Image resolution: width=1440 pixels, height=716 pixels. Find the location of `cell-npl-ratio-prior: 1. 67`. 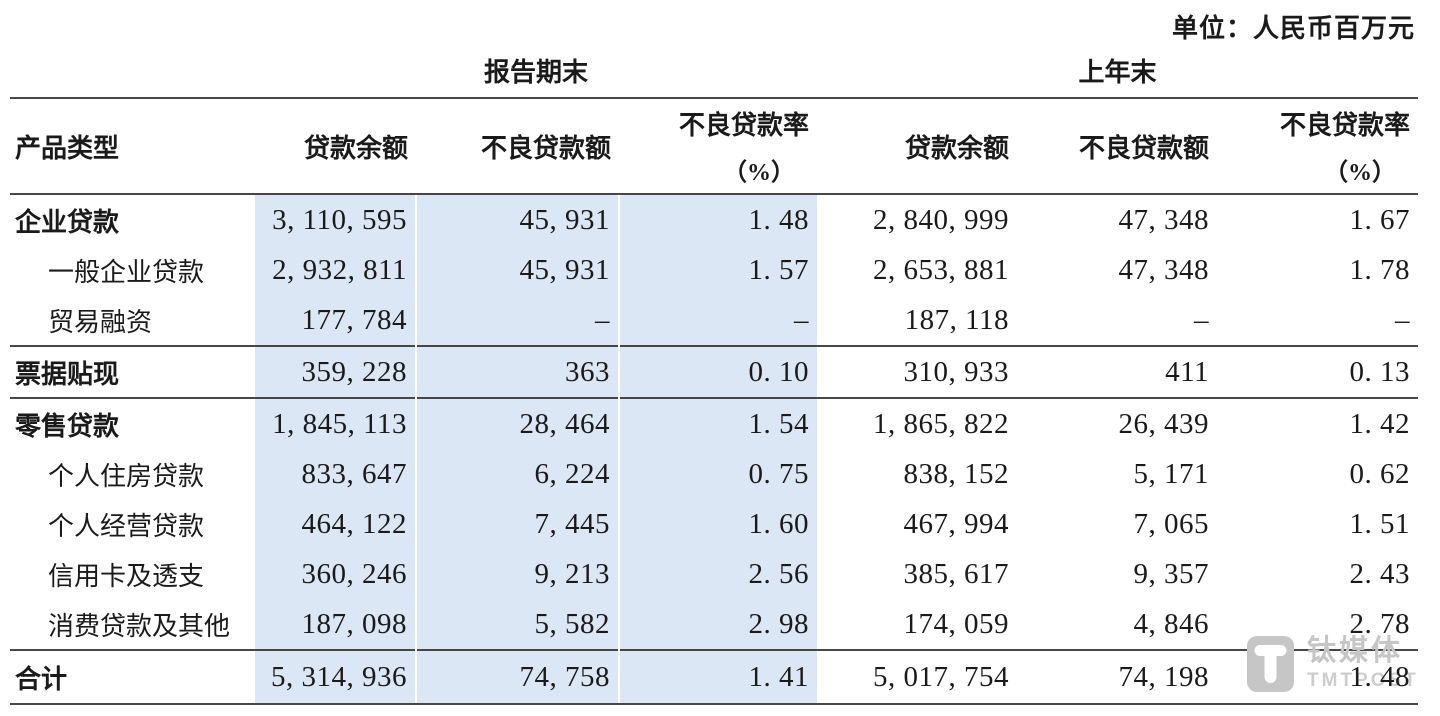

cell-npl-ratio-prior: 1. 67 is located at coordinates (1380, 219).